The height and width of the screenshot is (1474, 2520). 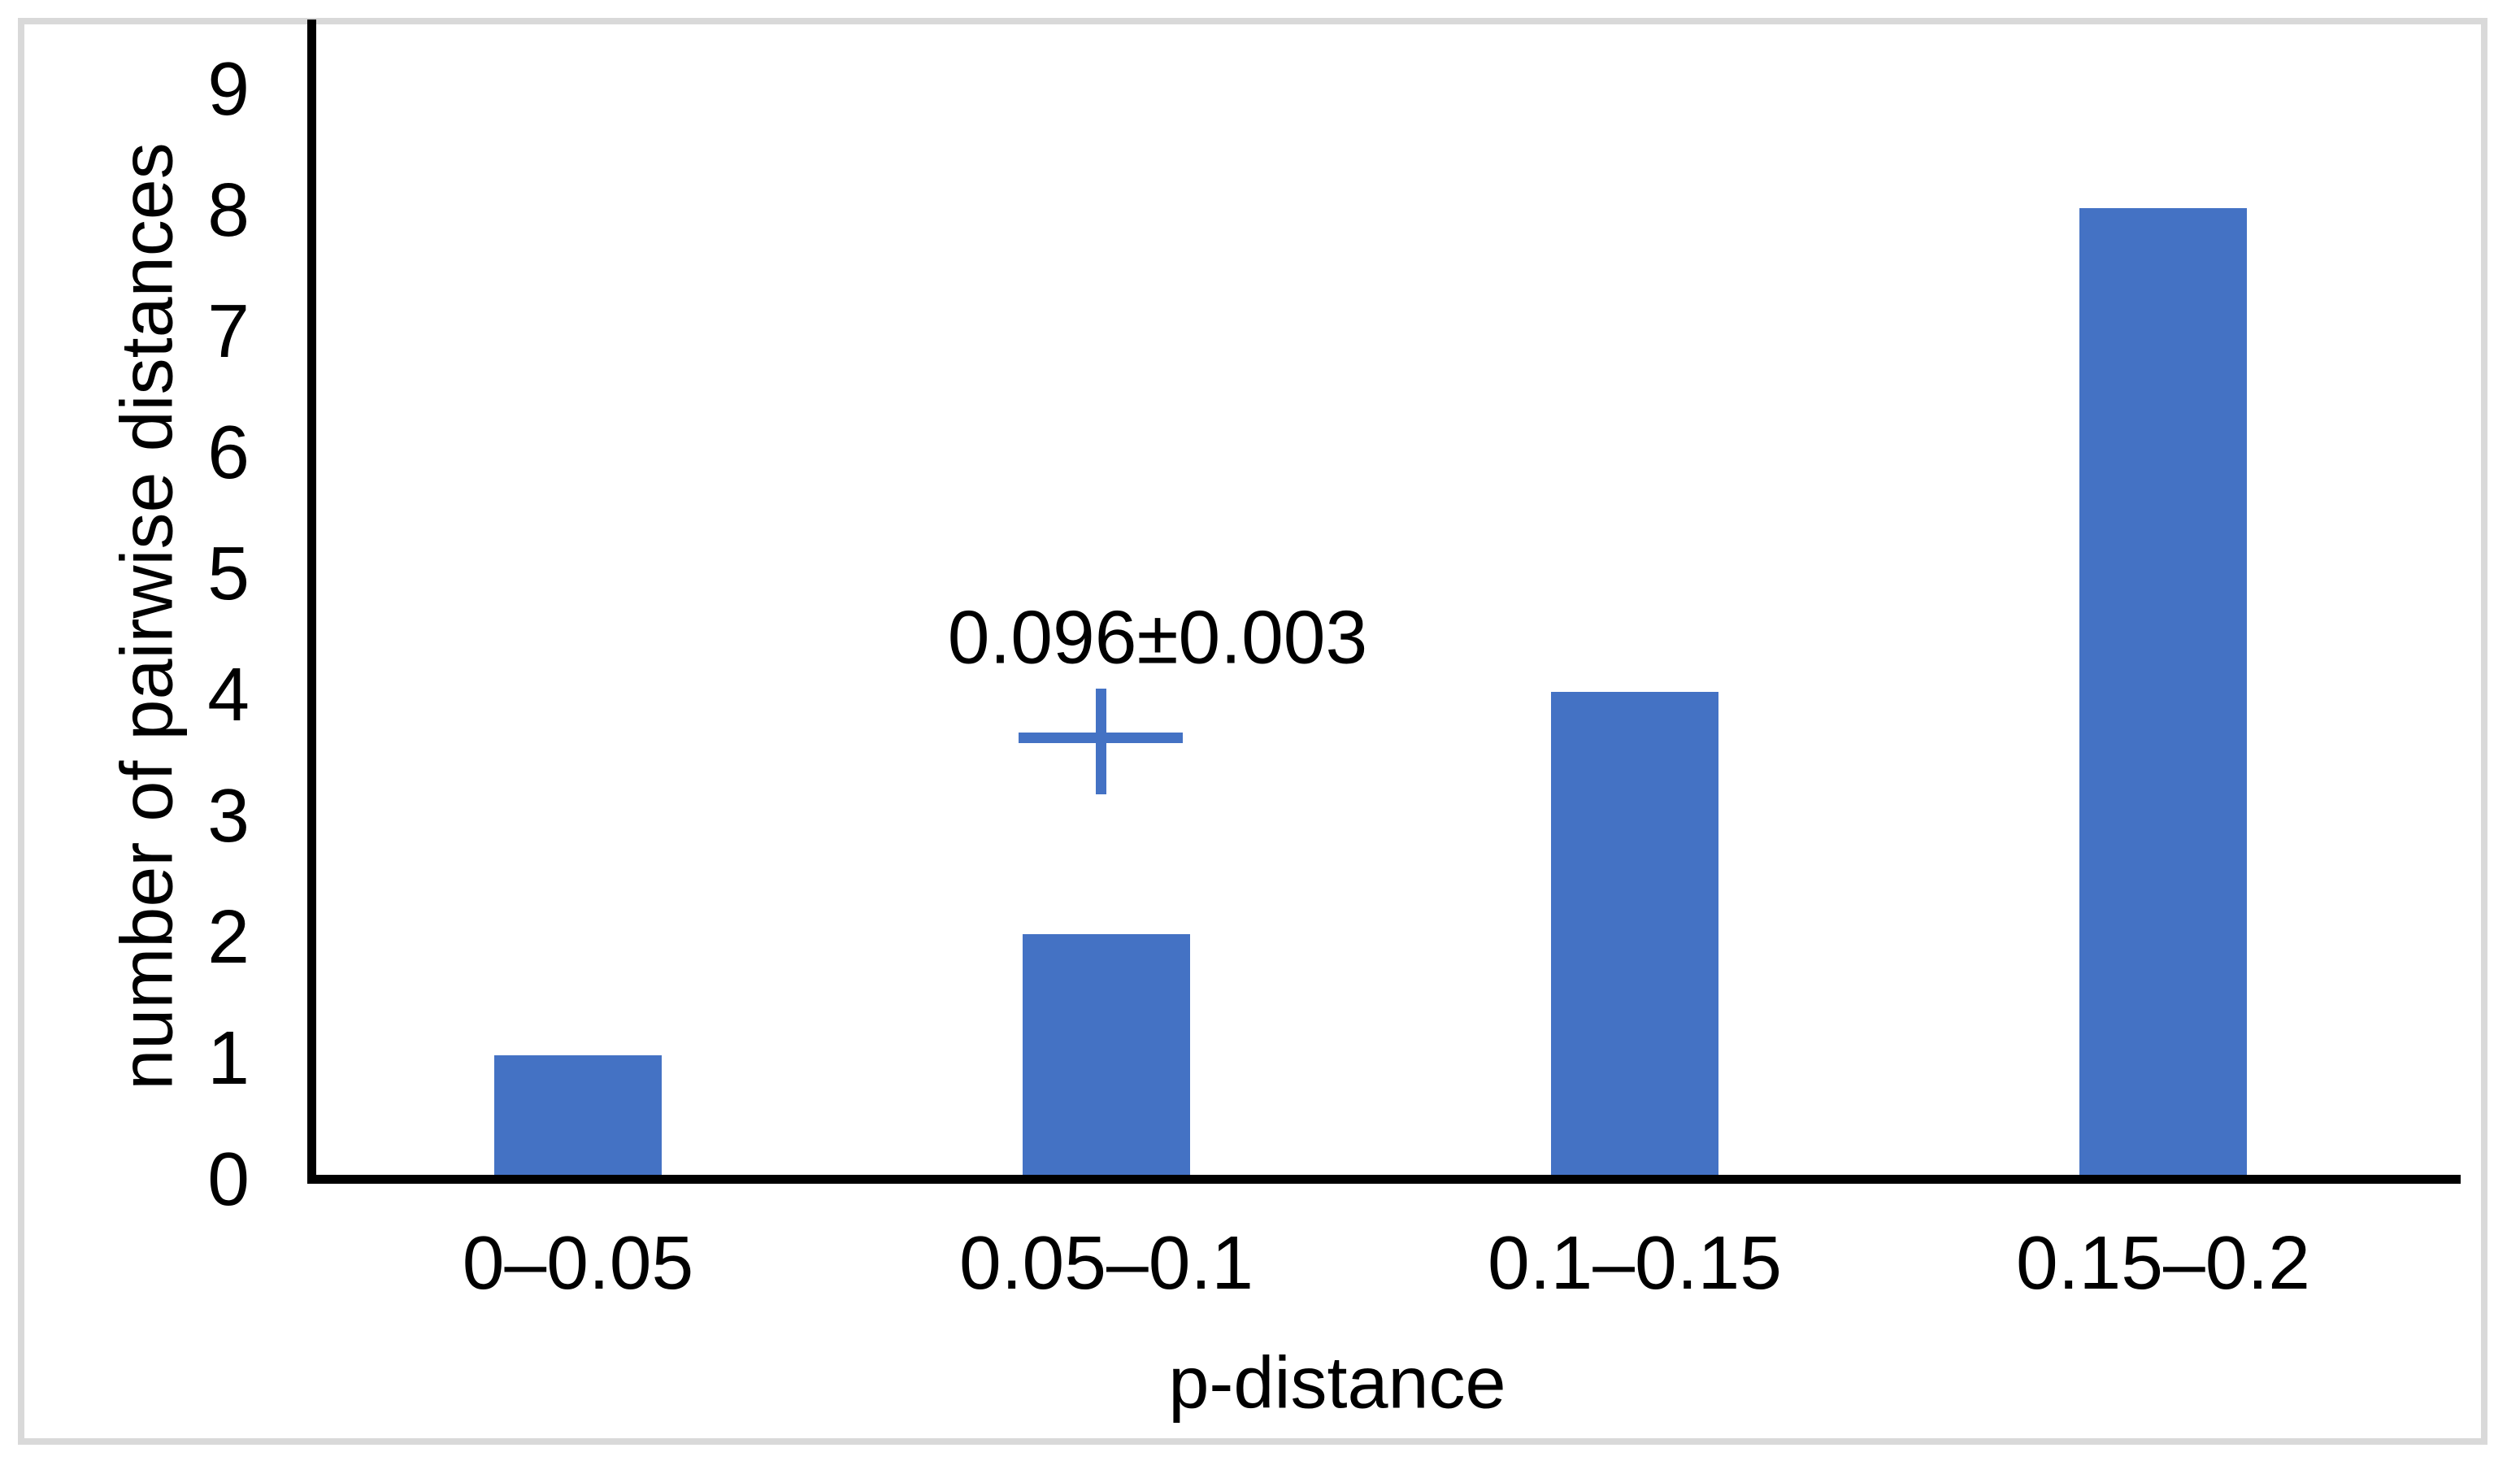 I want to click on y-tick-label: 4, so click(x=229, y=694).